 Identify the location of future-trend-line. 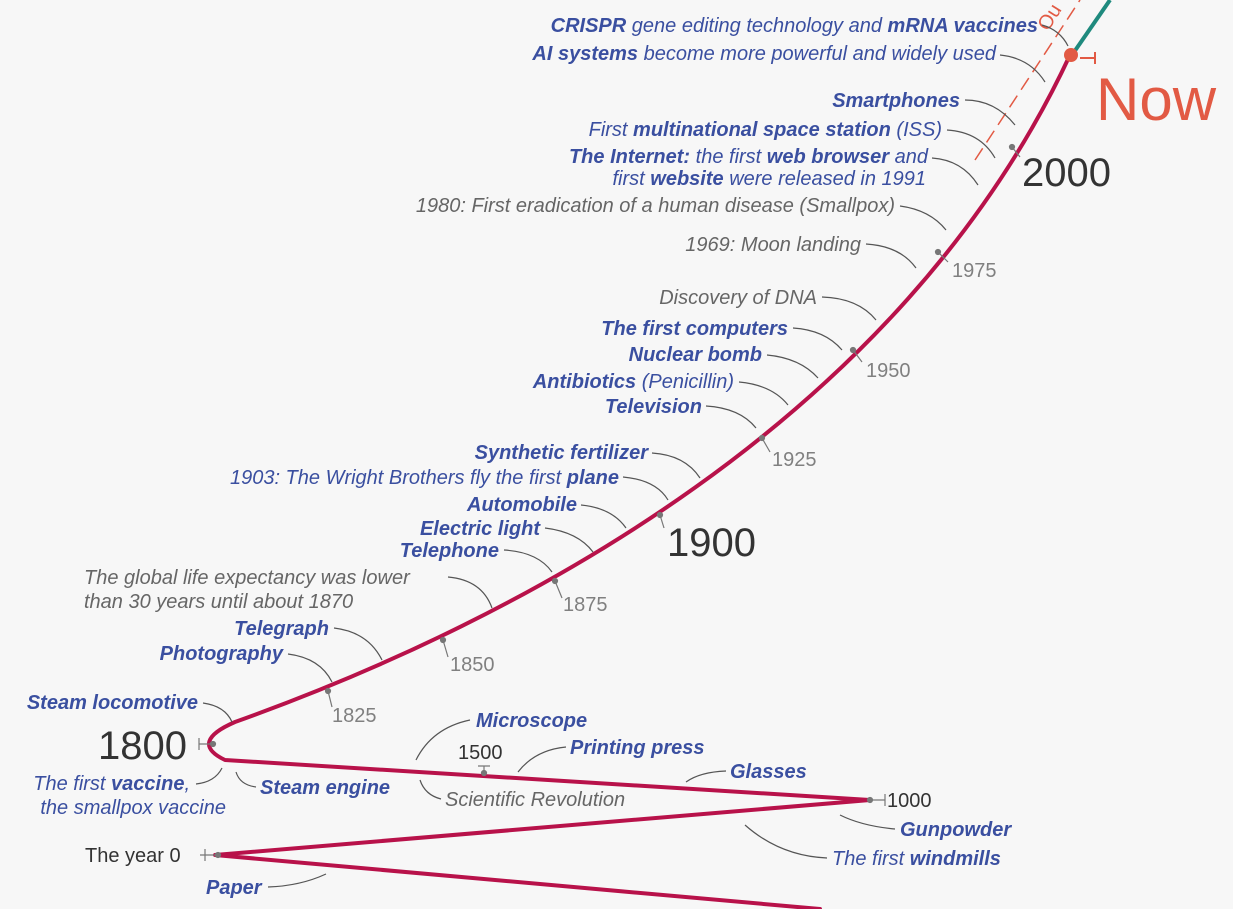
(1091, 28).